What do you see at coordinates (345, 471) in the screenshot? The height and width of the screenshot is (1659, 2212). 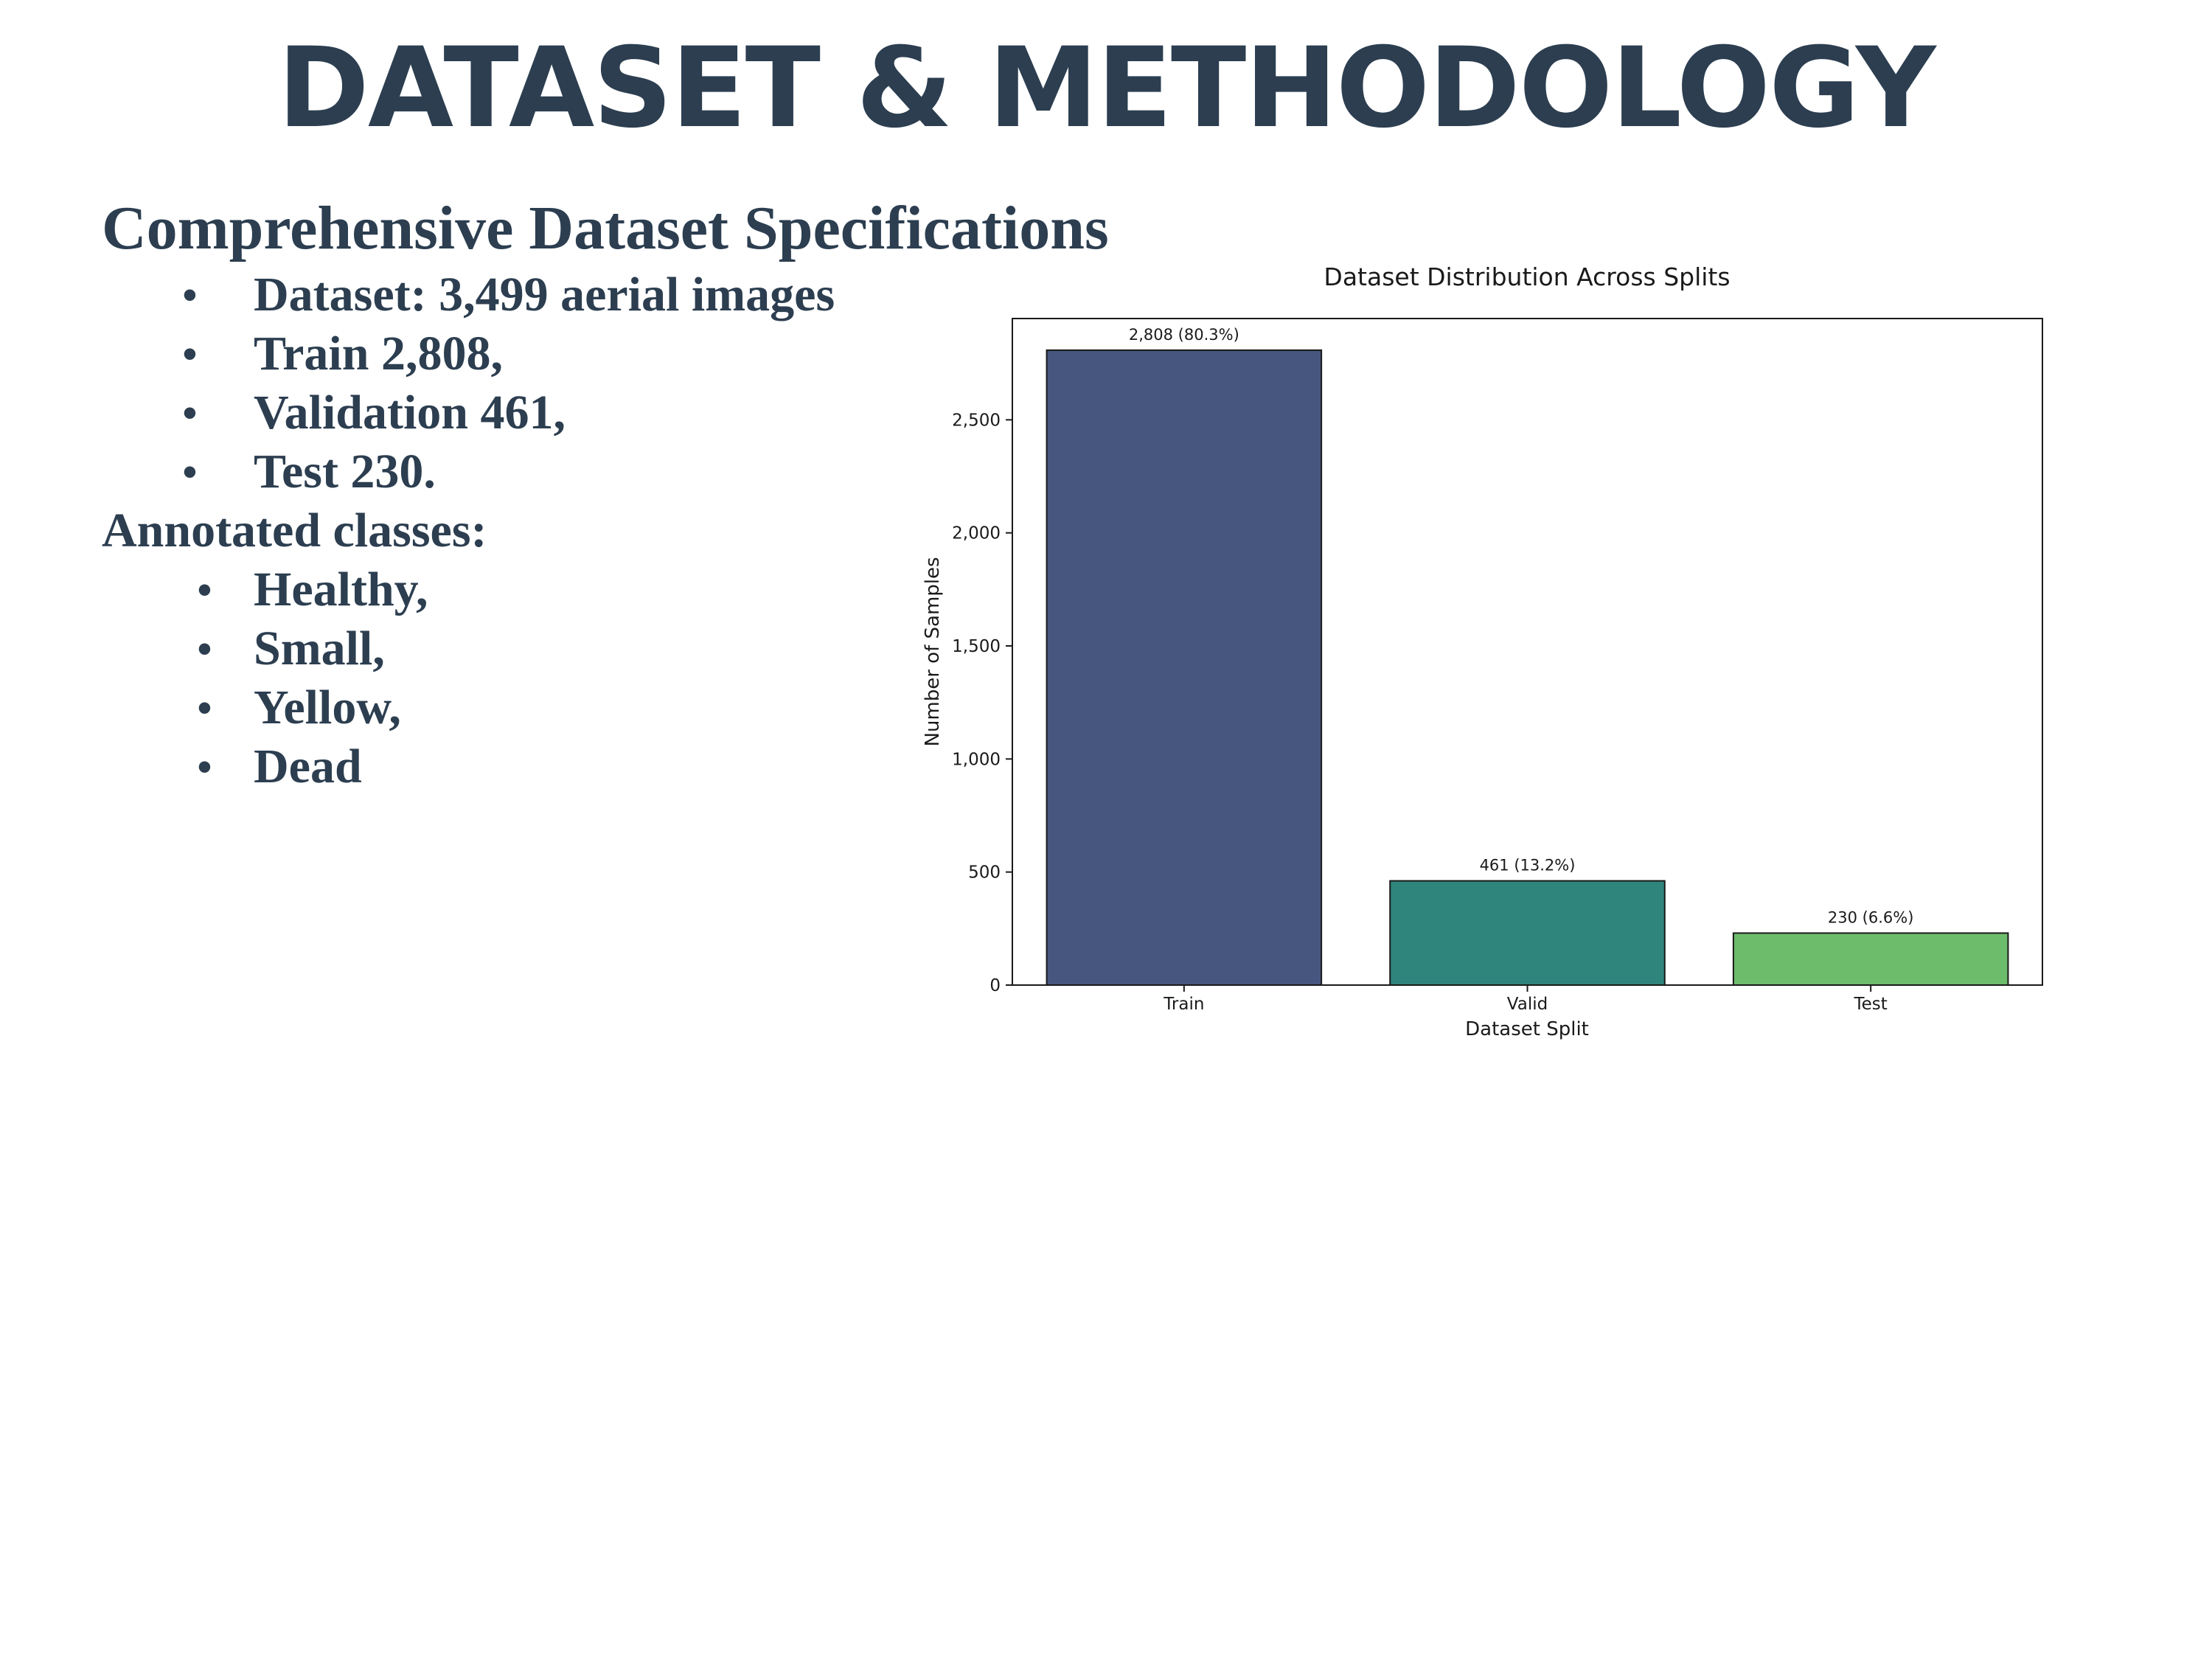 I see `spec-text: Test 230.` at bounding box center [345, 471].